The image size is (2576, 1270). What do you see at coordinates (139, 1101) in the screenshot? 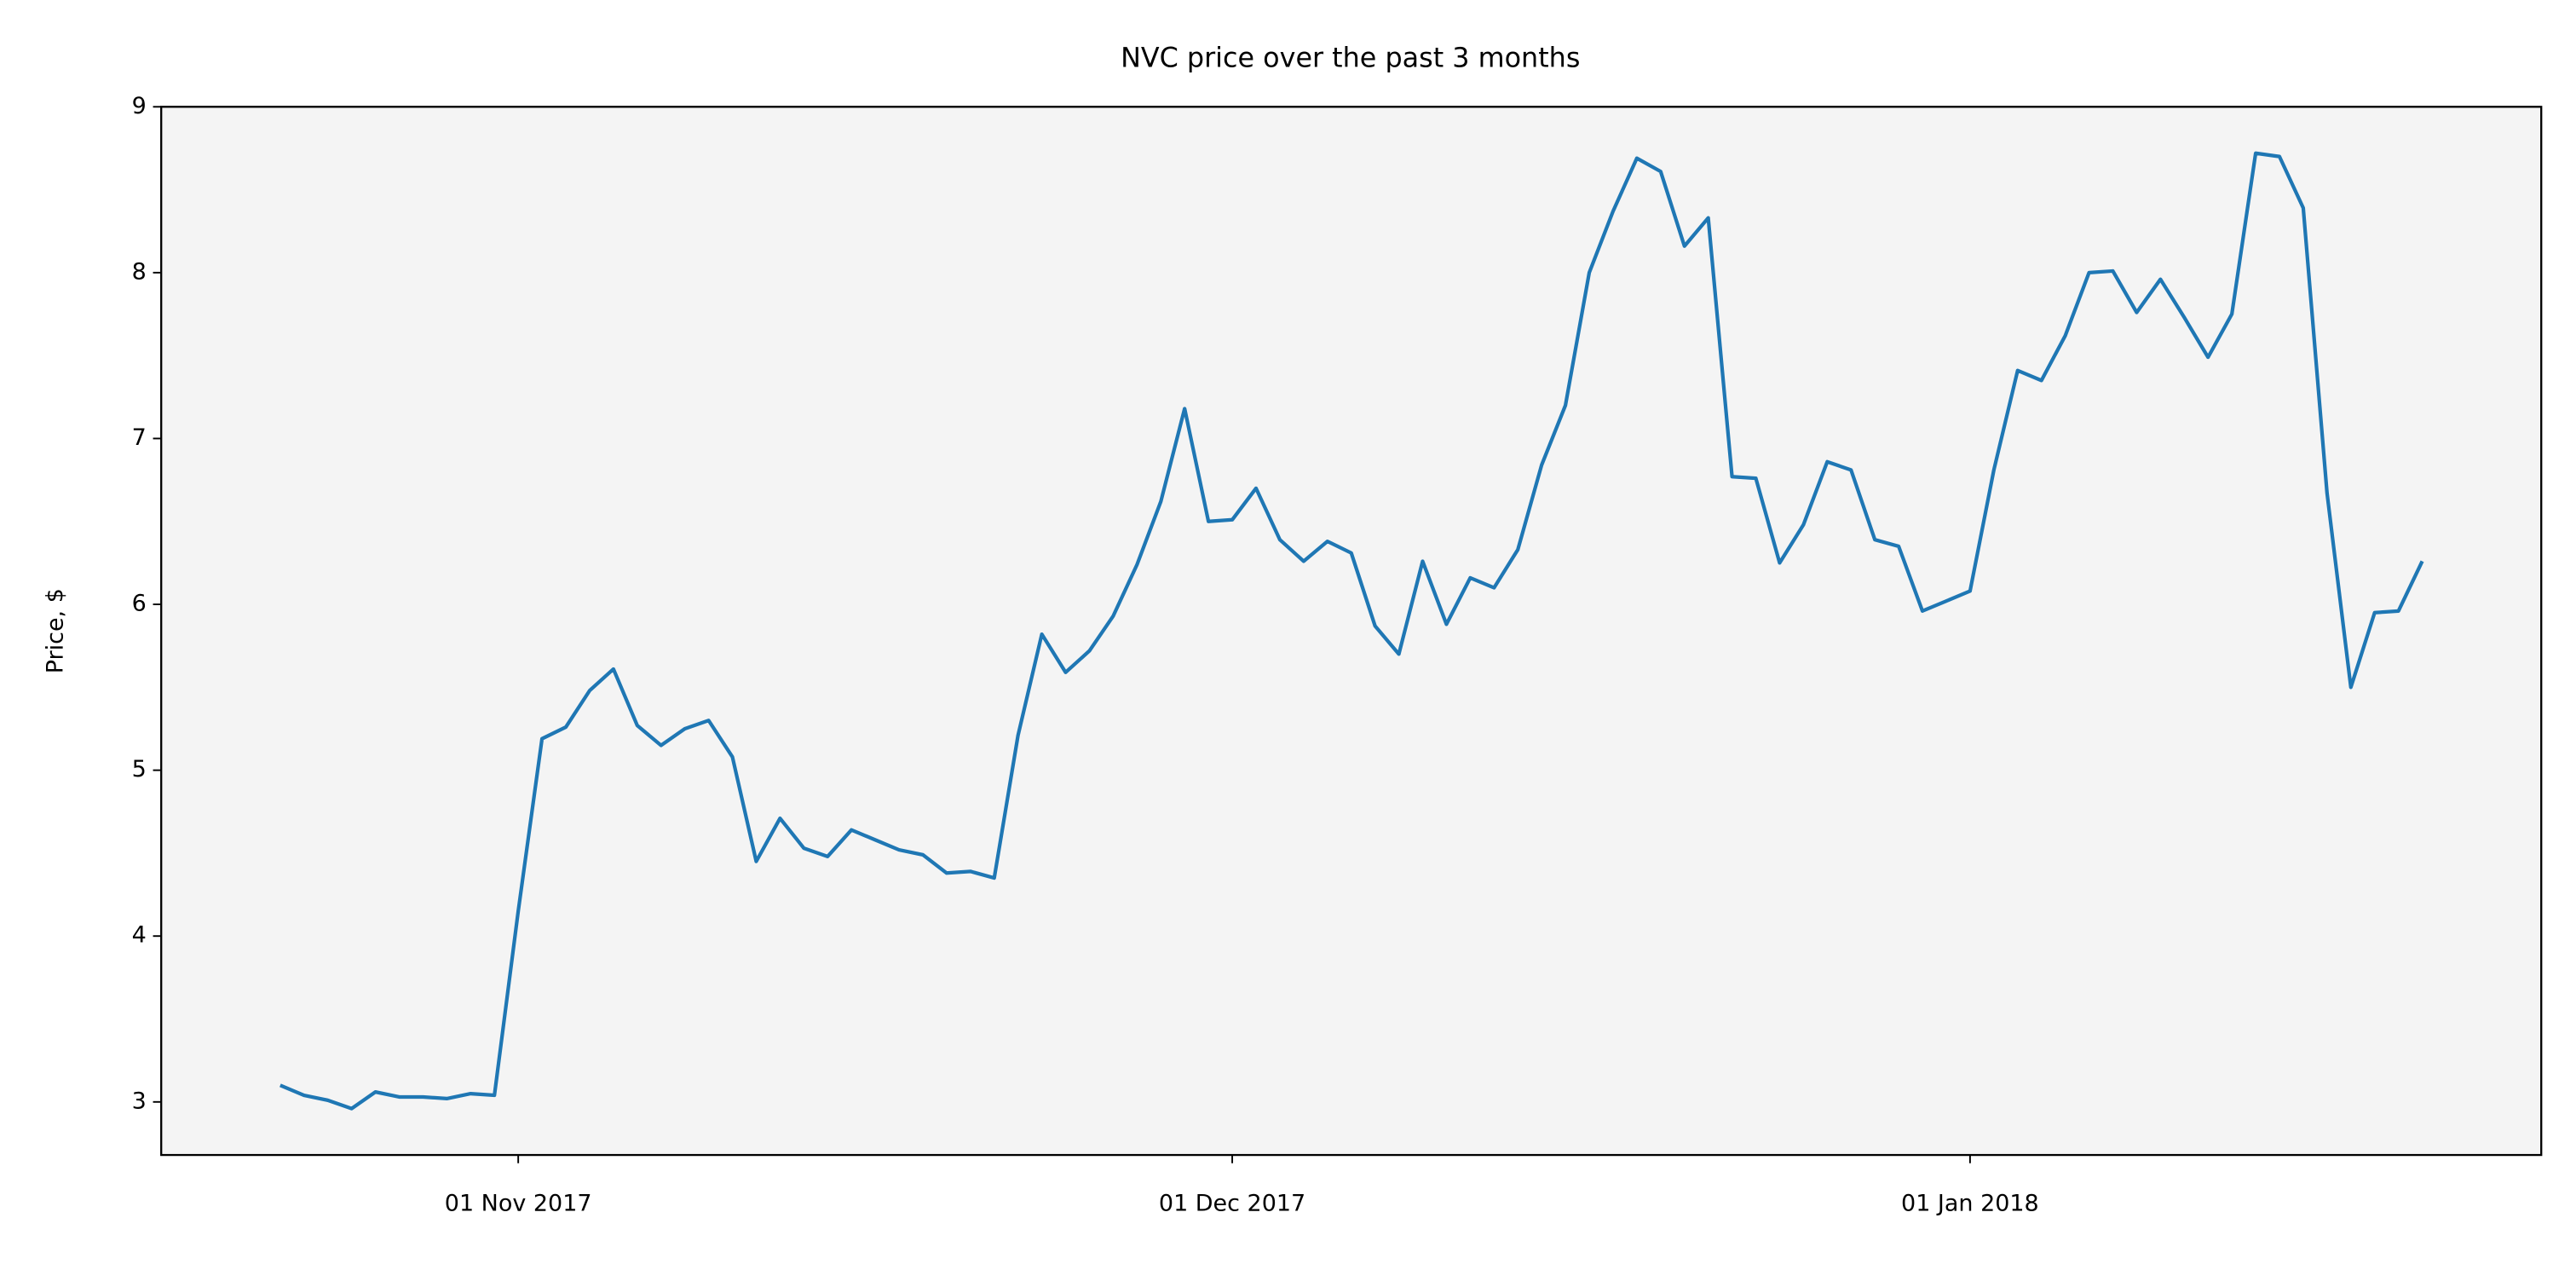
I see `y-tick-label: 3` at bounding box center [139, 1101].